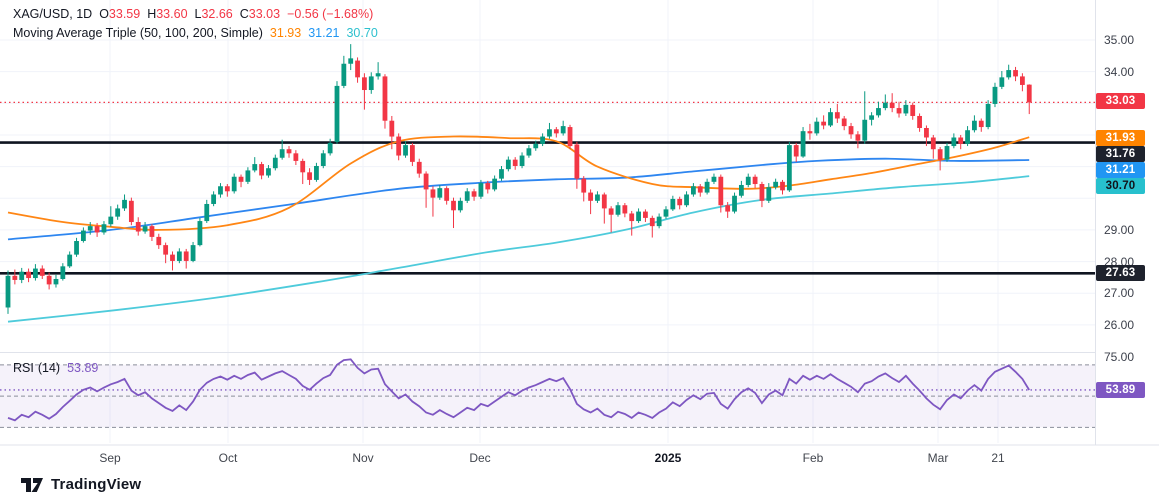  I want to click on price-axis-badge: 31.21, so click(1120, 169).